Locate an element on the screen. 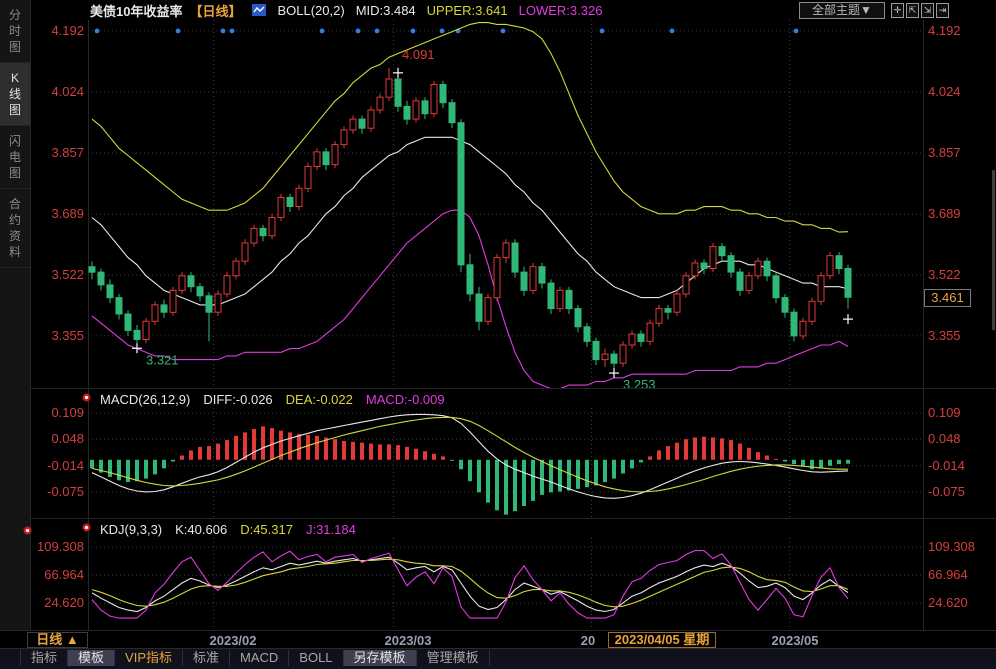 Image resolution: width=996 pixels, height=669 pixels. boll-lower-value: LOWER:3.326 is located at coordinates (560, 10).